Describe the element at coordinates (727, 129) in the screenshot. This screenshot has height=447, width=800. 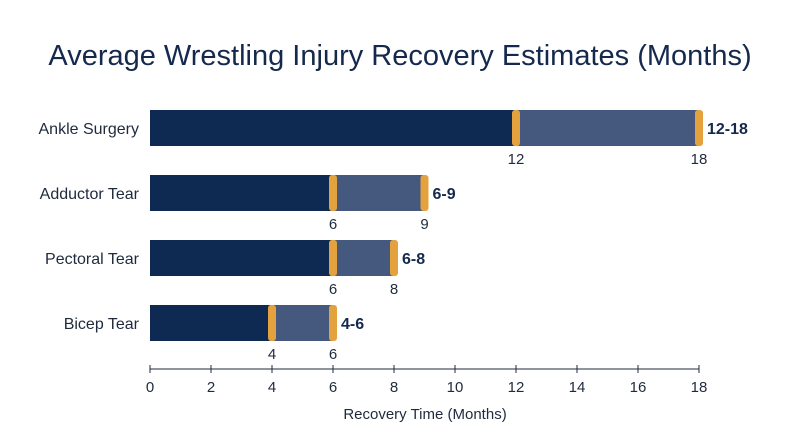
I see `range-label-ankle-surgery: 12-18` at that location.